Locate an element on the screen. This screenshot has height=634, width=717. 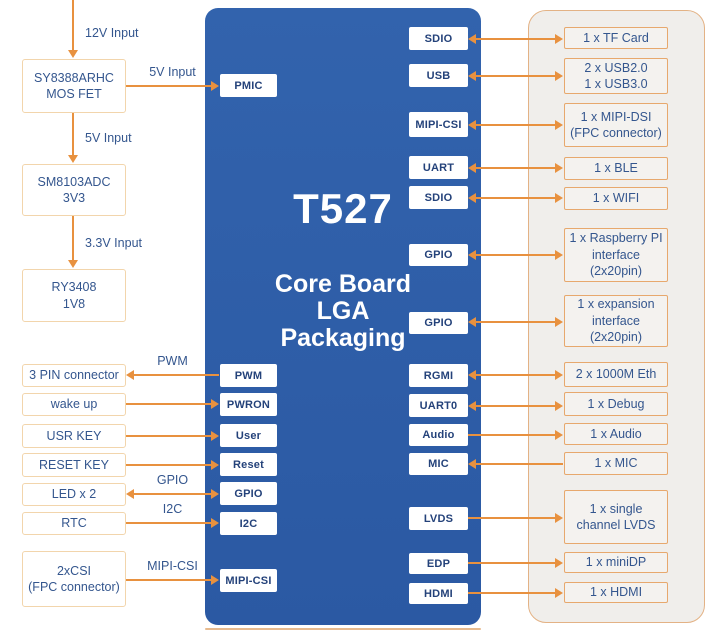
soc-port-left: GPIO is located at coordinates (248, 493).